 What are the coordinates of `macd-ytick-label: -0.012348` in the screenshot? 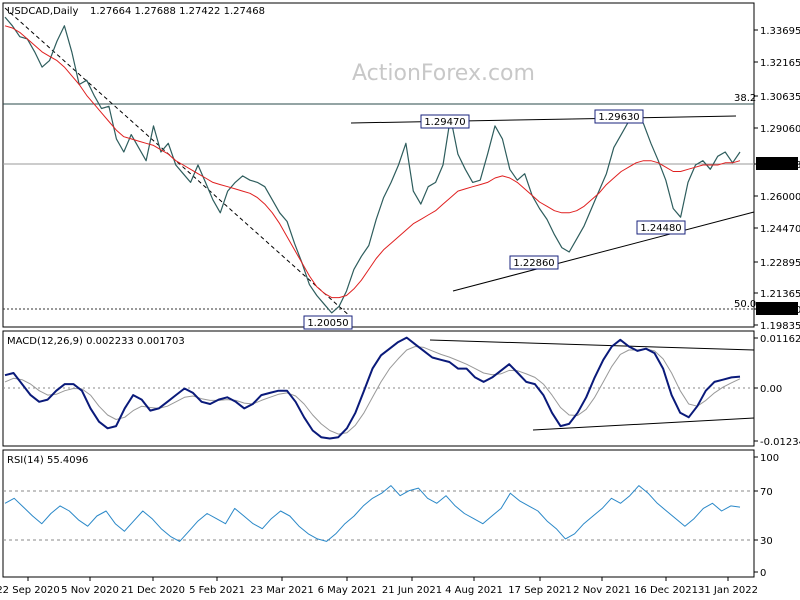 It's located at (780, 442).